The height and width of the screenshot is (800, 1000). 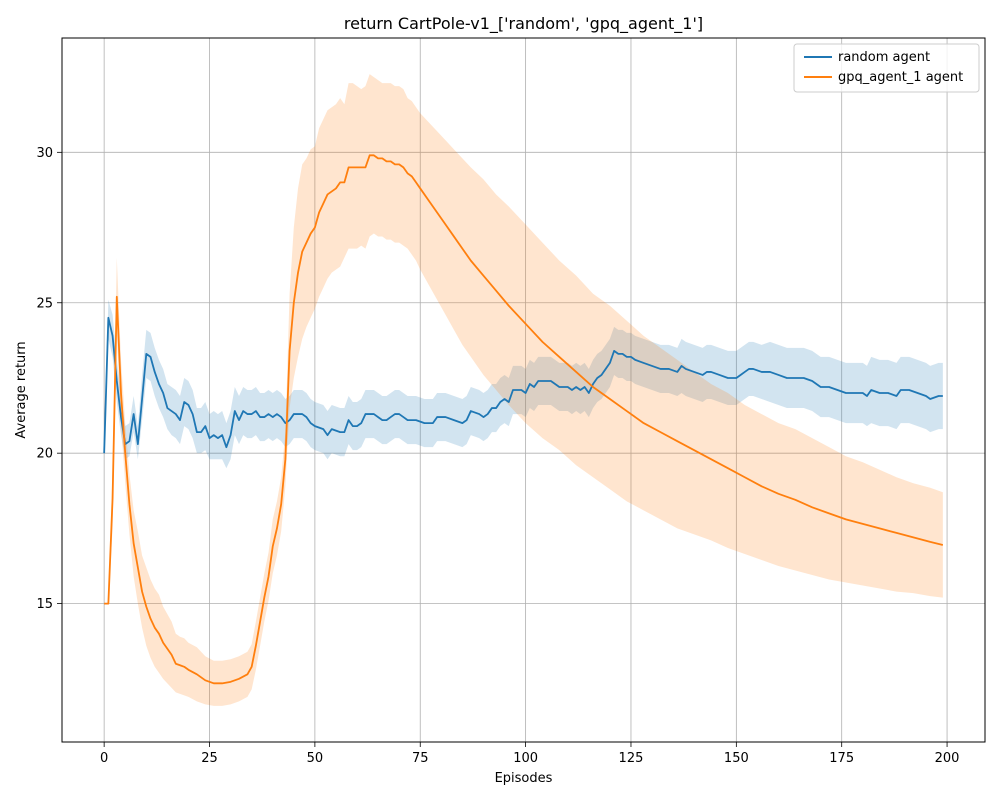 I want to click on legend-label-gpq-agent: gpq_agent_1 agent, so click(x=900, y=77).